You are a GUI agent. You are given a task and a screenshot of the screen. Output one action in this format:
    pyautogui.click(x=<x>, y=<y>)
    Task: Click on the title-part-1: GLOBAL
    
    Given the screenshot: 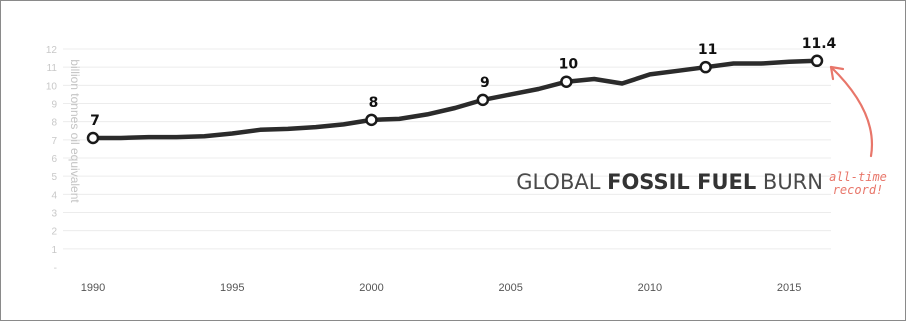 What is the action you would take?
    pyautogui.click(x=561, y=182)
    